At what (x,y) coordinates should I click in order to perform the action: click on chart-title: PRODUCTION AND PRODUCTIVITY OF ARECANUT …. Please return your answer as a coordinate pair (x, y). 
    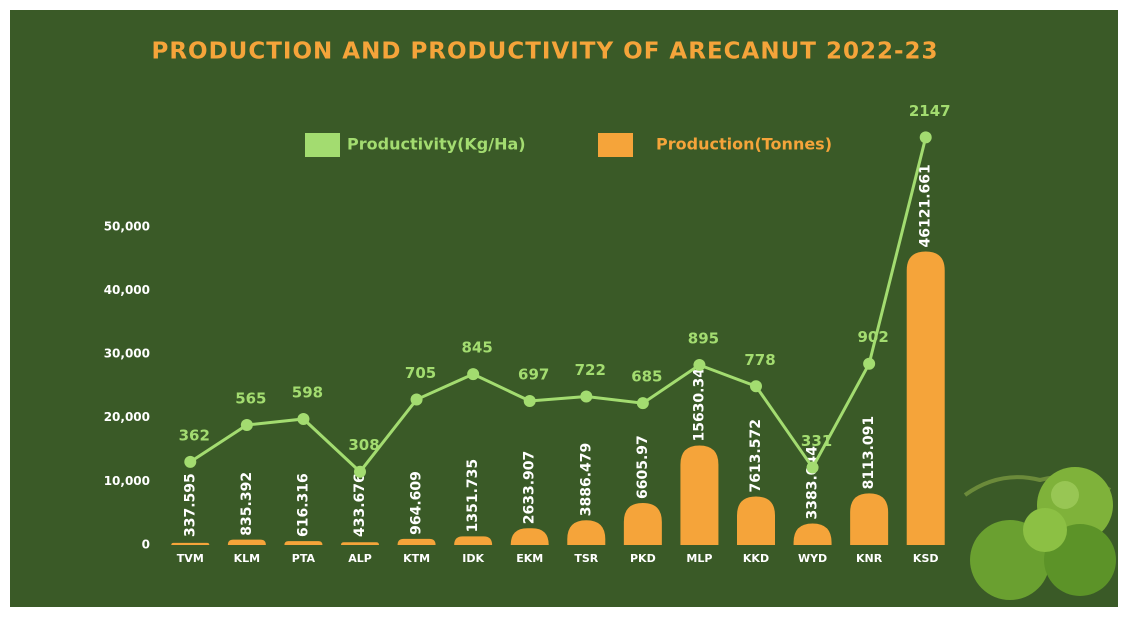
    Looking at the image, I should click on (544, 52).